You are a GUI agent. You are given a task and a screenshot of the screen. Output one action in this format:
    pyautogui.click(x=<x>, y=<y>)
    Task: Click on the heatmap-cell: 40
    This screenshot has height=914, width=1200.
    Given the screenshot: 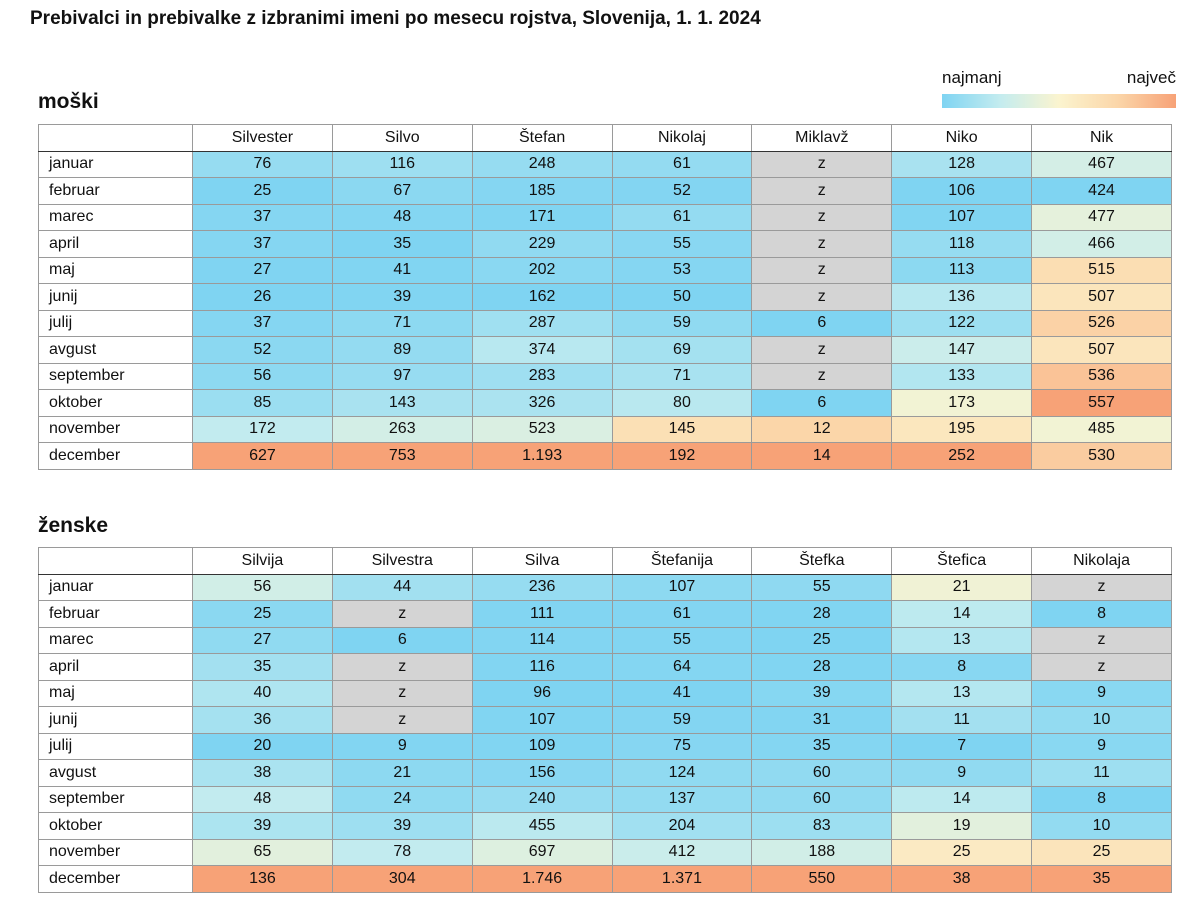 What is the action you would take?
    pyautogui.click(x=262, y=693)
    